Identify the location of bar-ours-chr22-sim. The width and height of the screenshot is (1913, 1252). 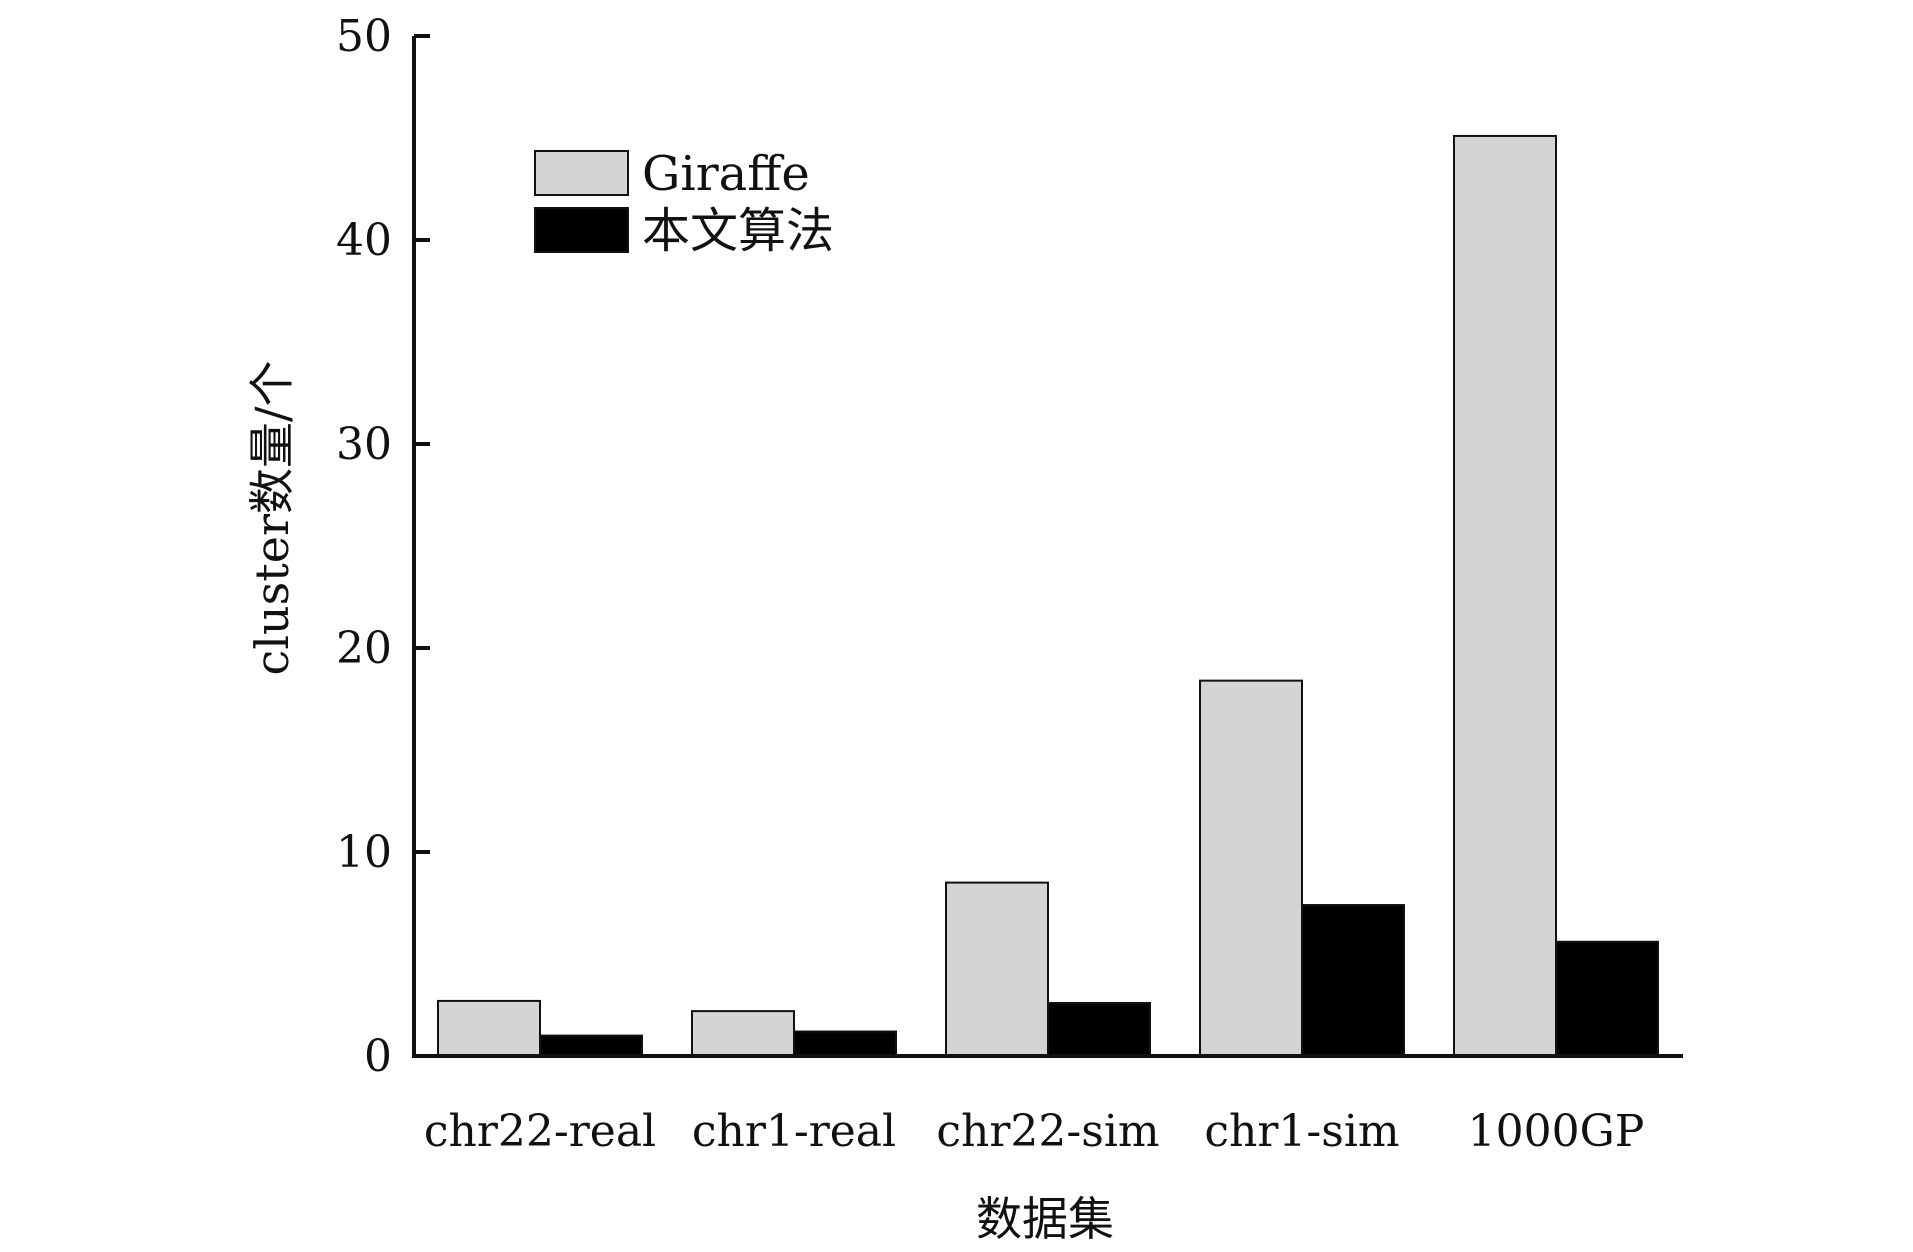
(1099, 1029).